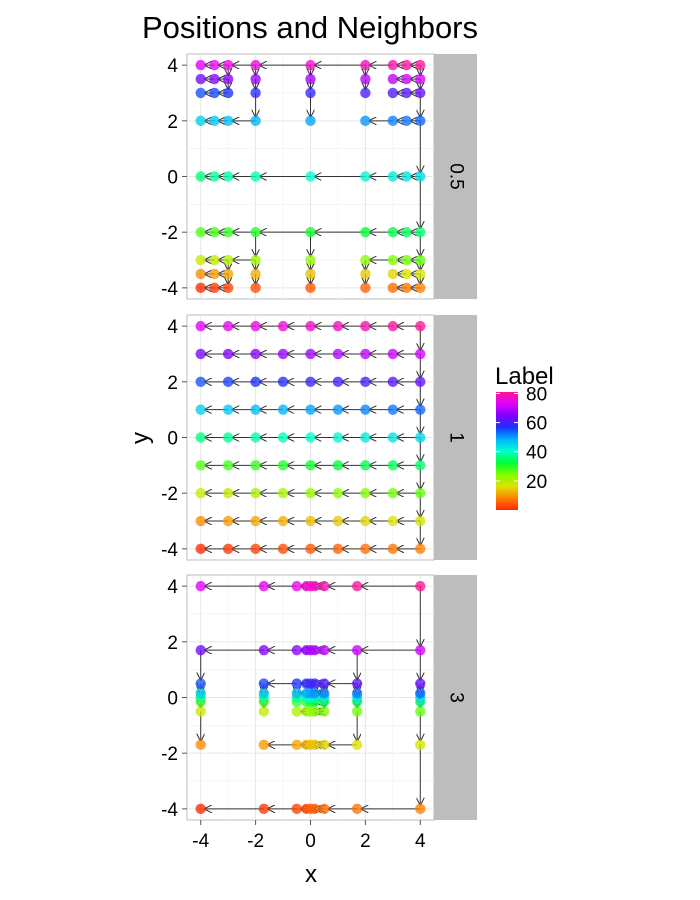 This screenshot has height=900, width=700. What do you see at coordinates (311, 874) in the screenshot?
I see `x-axis-label: x` at bounding box center [311, 874].